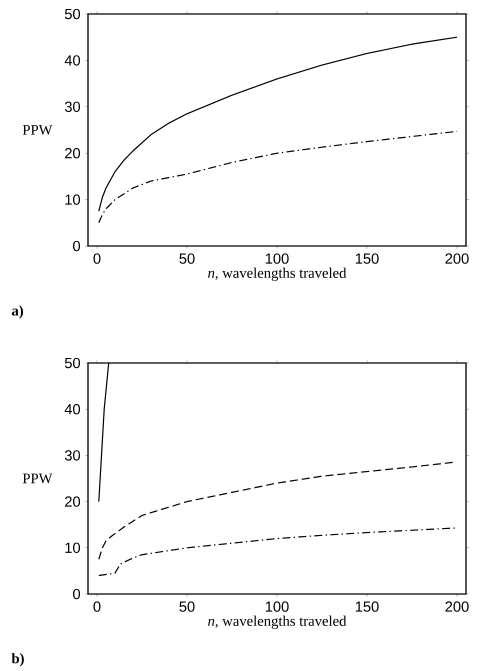 This screenshot has height=671, width=482. I want to click on text: a), so click(18, 312).